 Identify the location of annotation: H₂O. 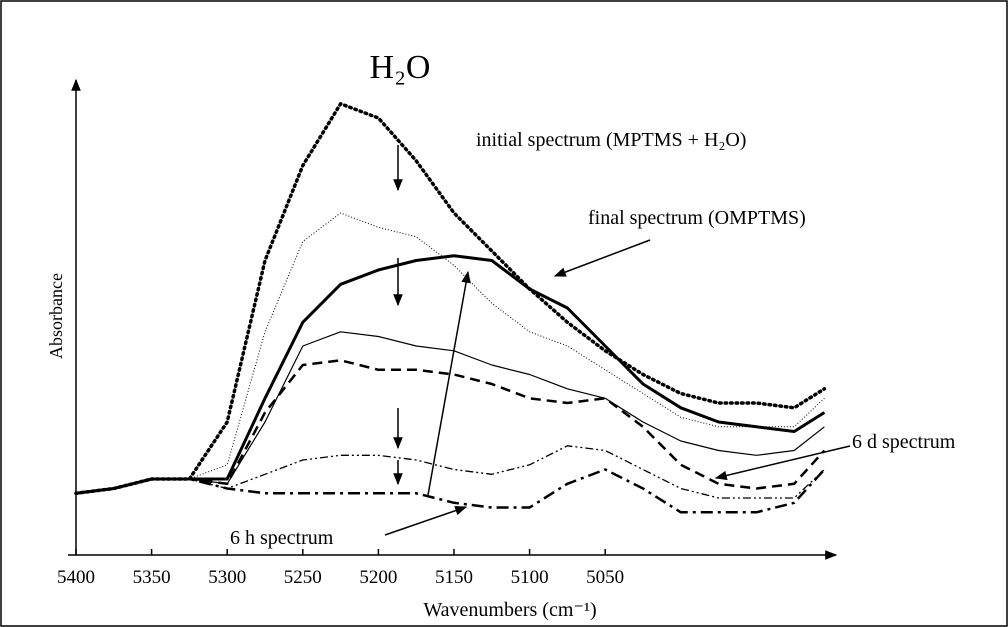
(400, 67).